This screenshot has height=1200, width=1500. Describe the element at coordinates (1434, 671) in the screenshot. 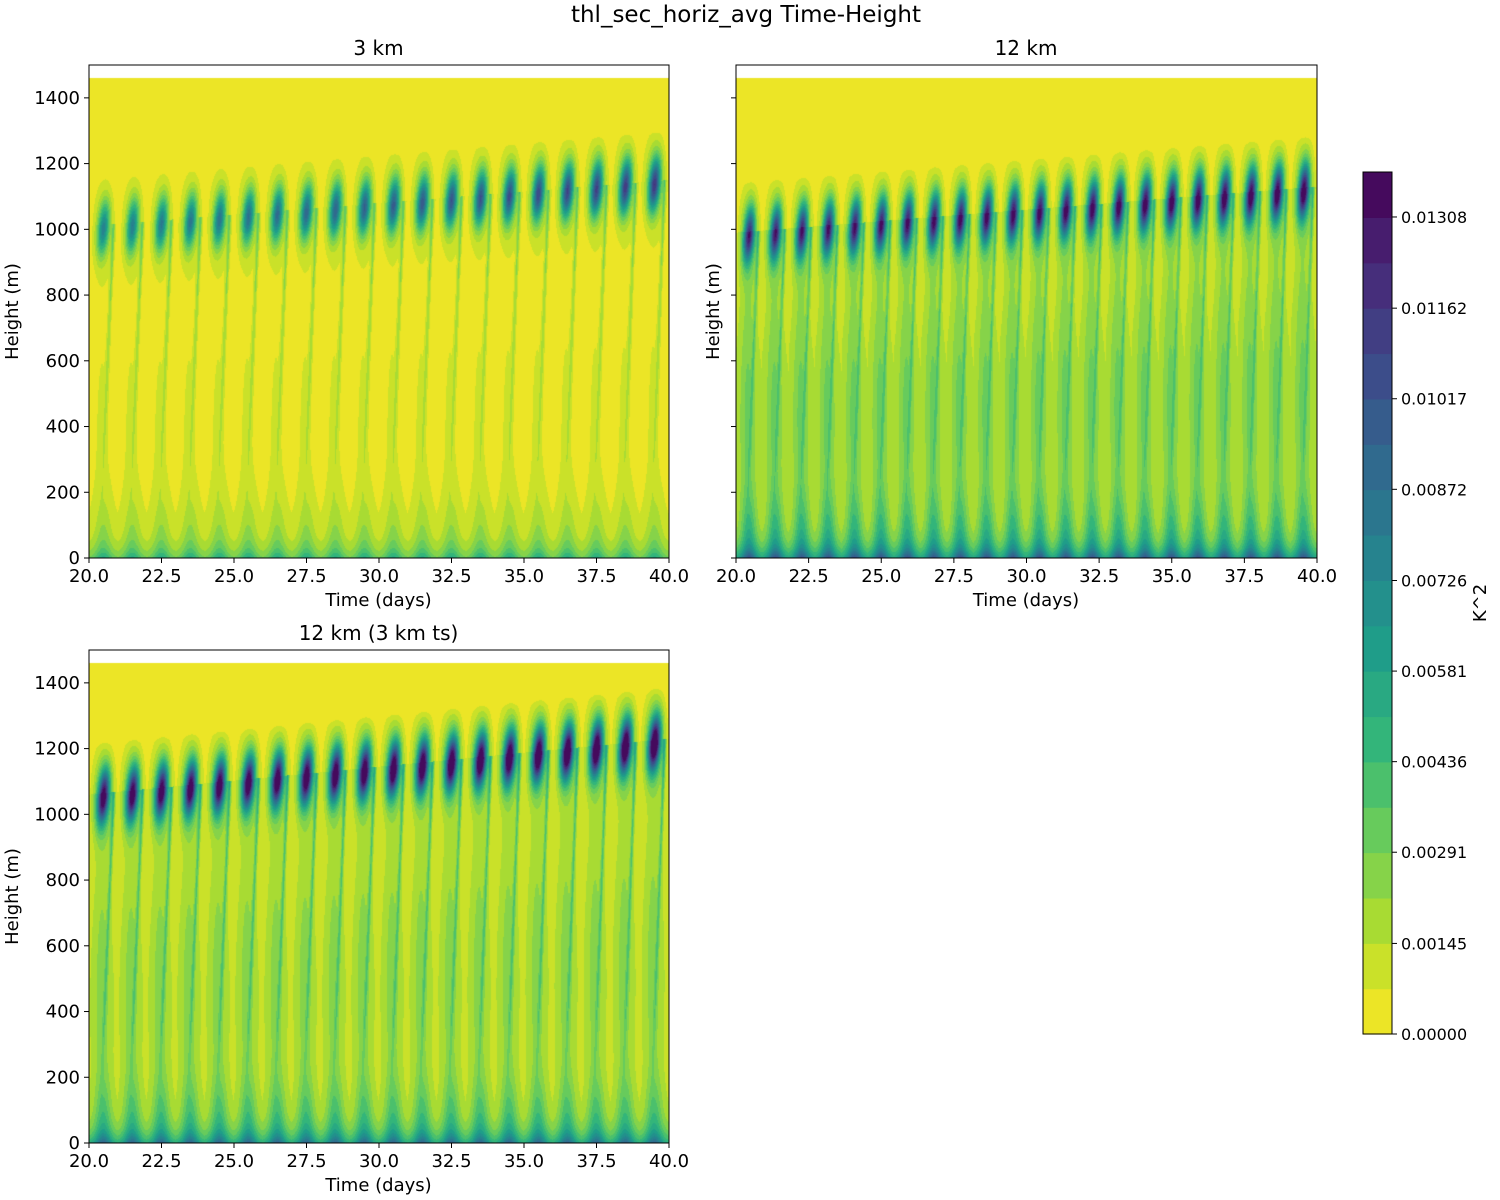

I see `colorbar-tick-label: 0.00581` at that location.